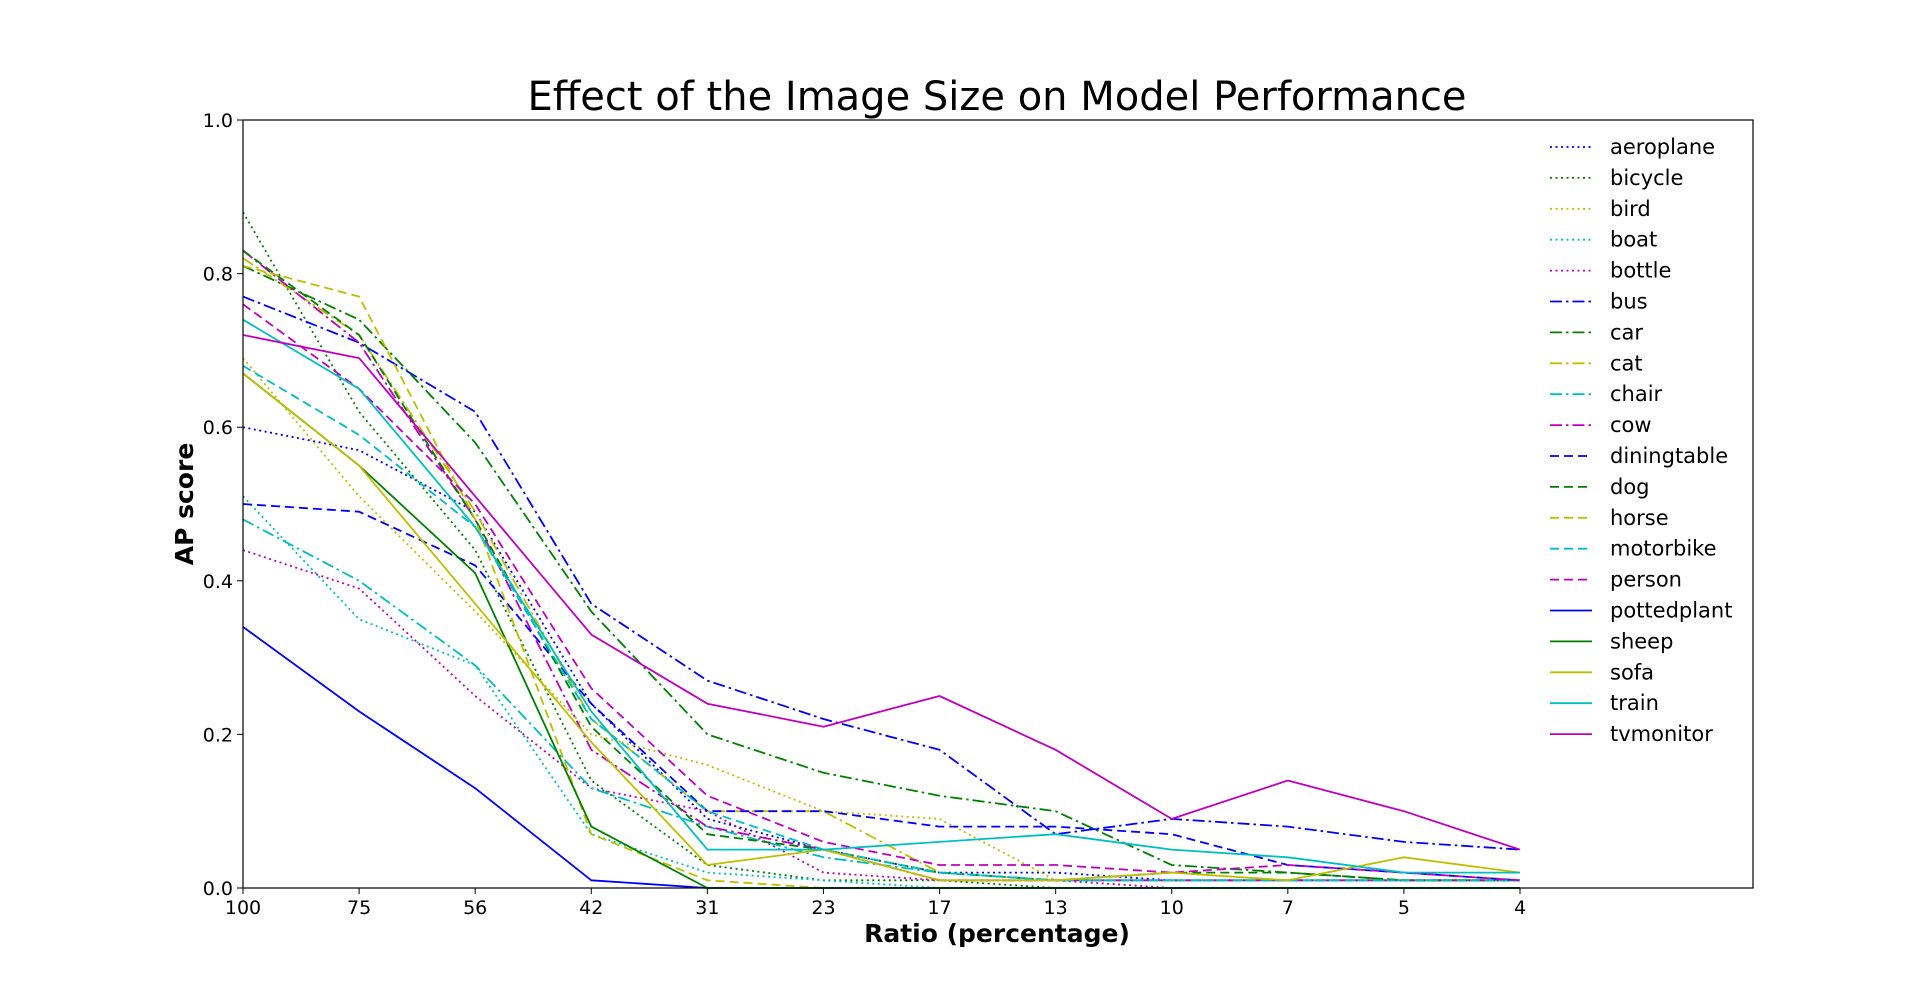 Image resolution: width=1920 pixels, height=983 pixels. What do you see at coordinates (707, 908) in the screenshot?
I see `x-tick-label: 31` at bounding box center [707, 908].